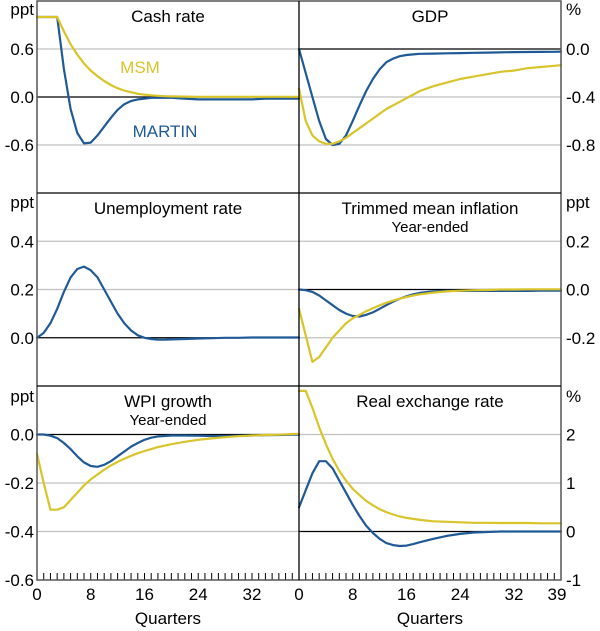 The image size is (600, 631). Describe the element at coordinates (570, 435) in the screenshot. I see `y-tick-label-real-exchange-rate: 2` at that location.